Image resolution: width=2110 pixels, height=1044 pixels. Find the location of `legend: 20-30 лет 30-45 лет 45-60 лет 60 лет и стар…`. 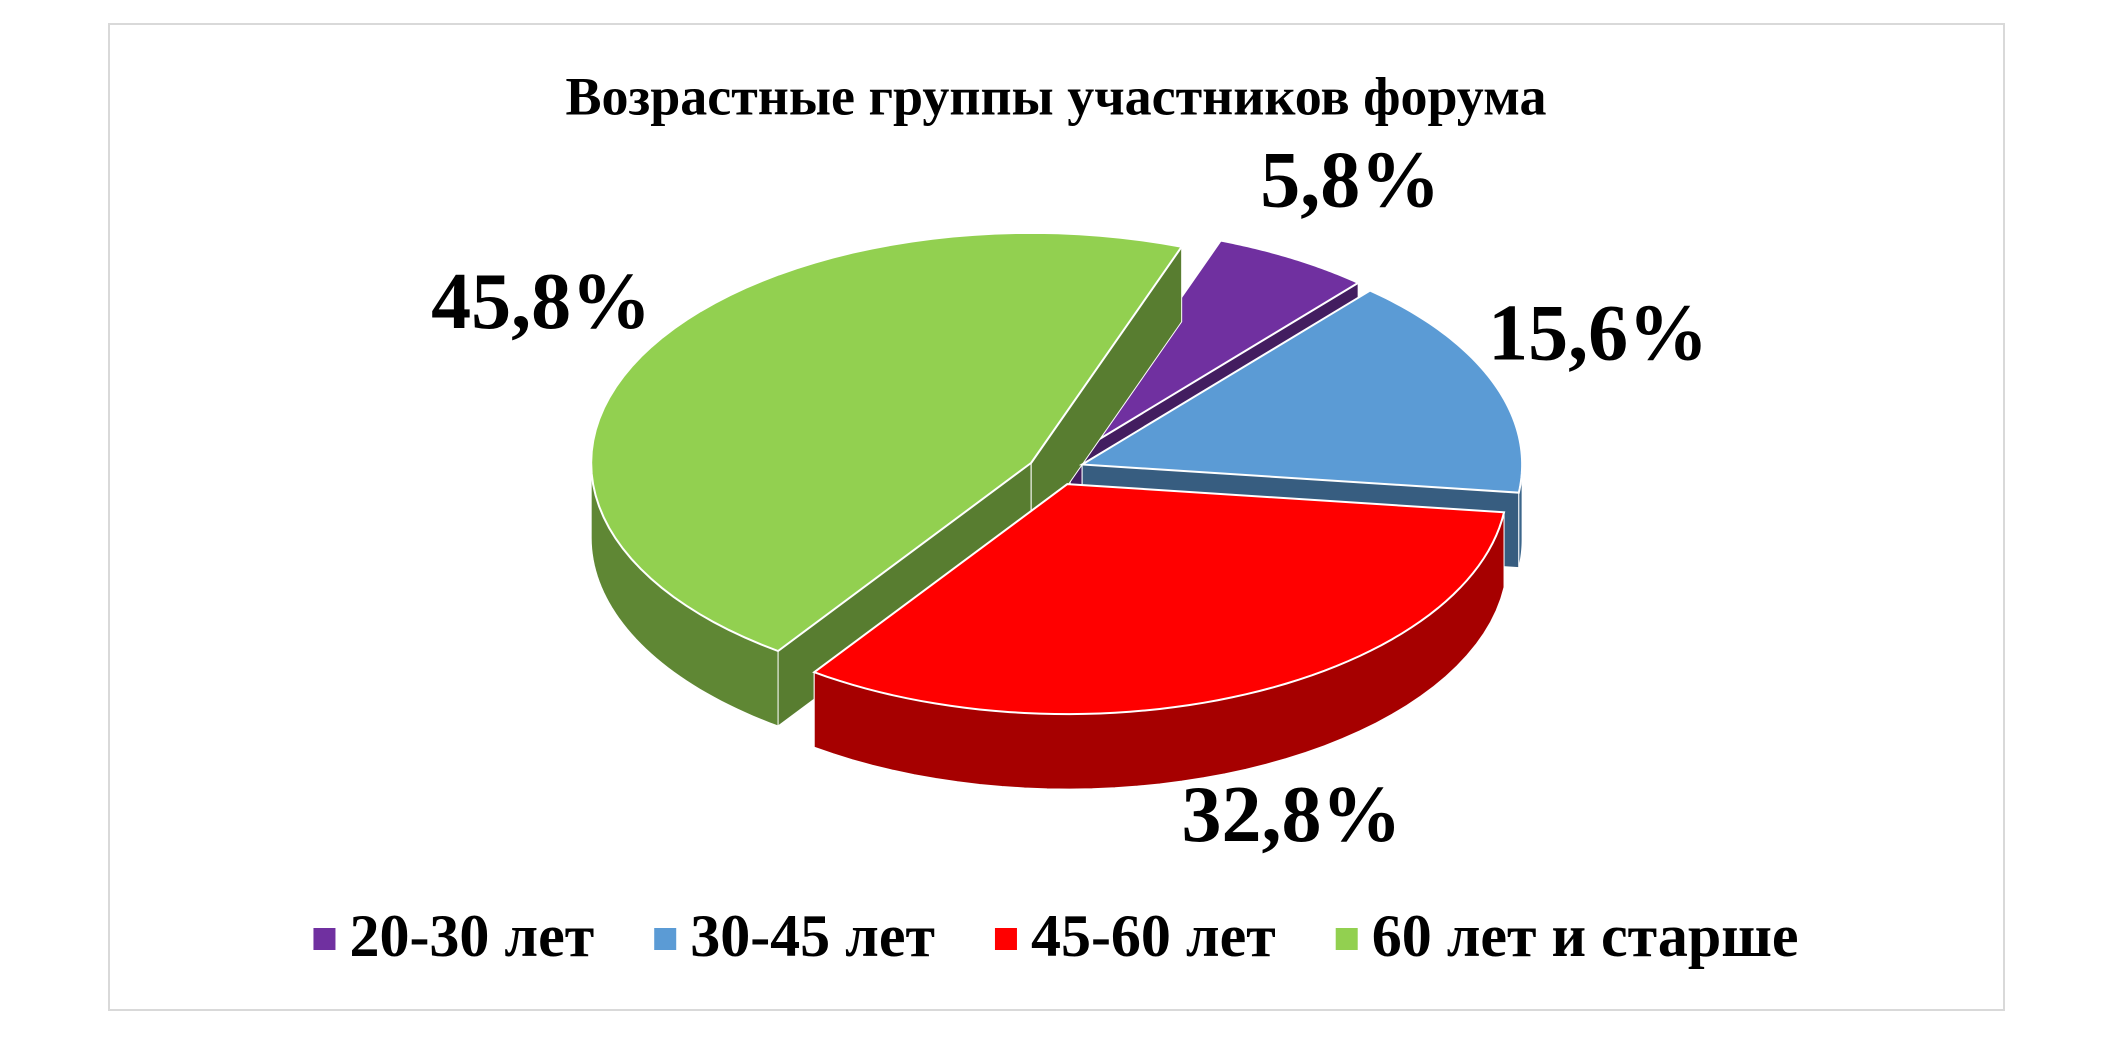

legend: 20-30 лет 30-45 лет 45-60 лет 60 лет и стар… is located at coordinates (1056, 936).